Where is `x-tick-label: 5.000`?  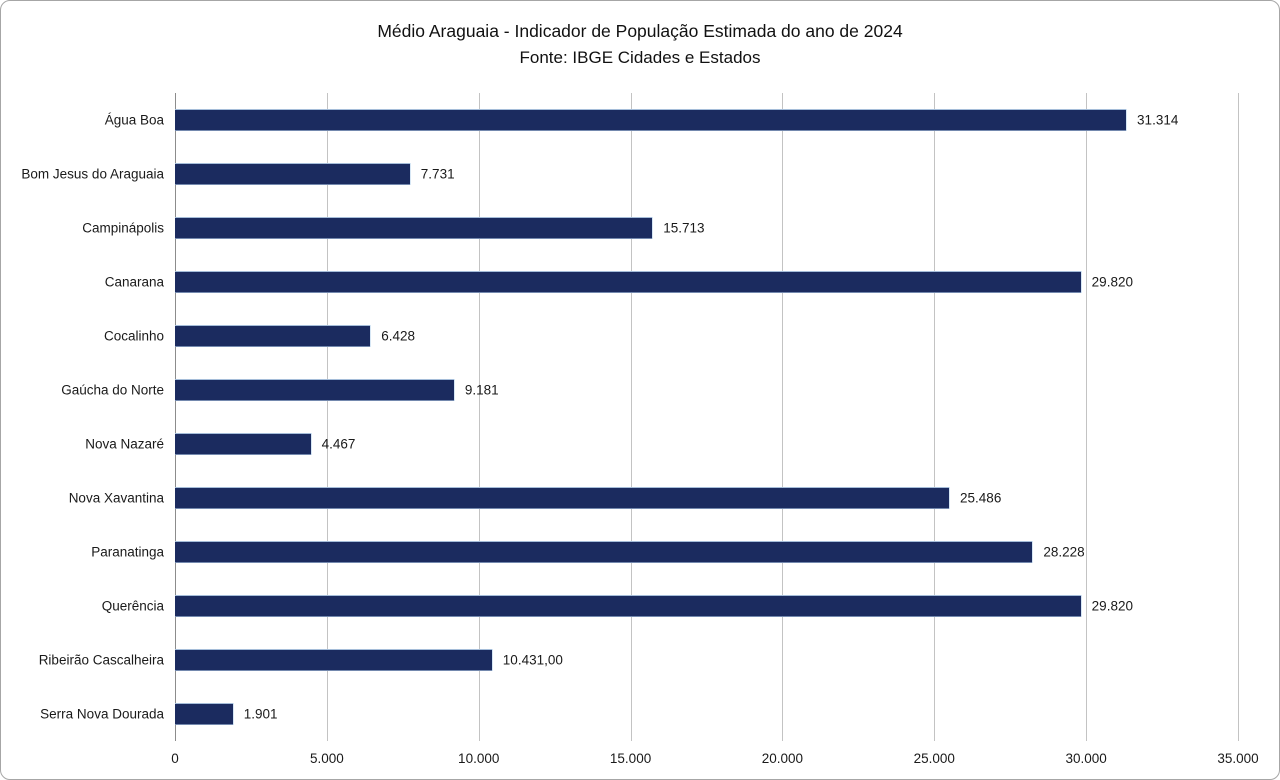
x-tick-label: 5.000 is located at coordinates (326, 758).